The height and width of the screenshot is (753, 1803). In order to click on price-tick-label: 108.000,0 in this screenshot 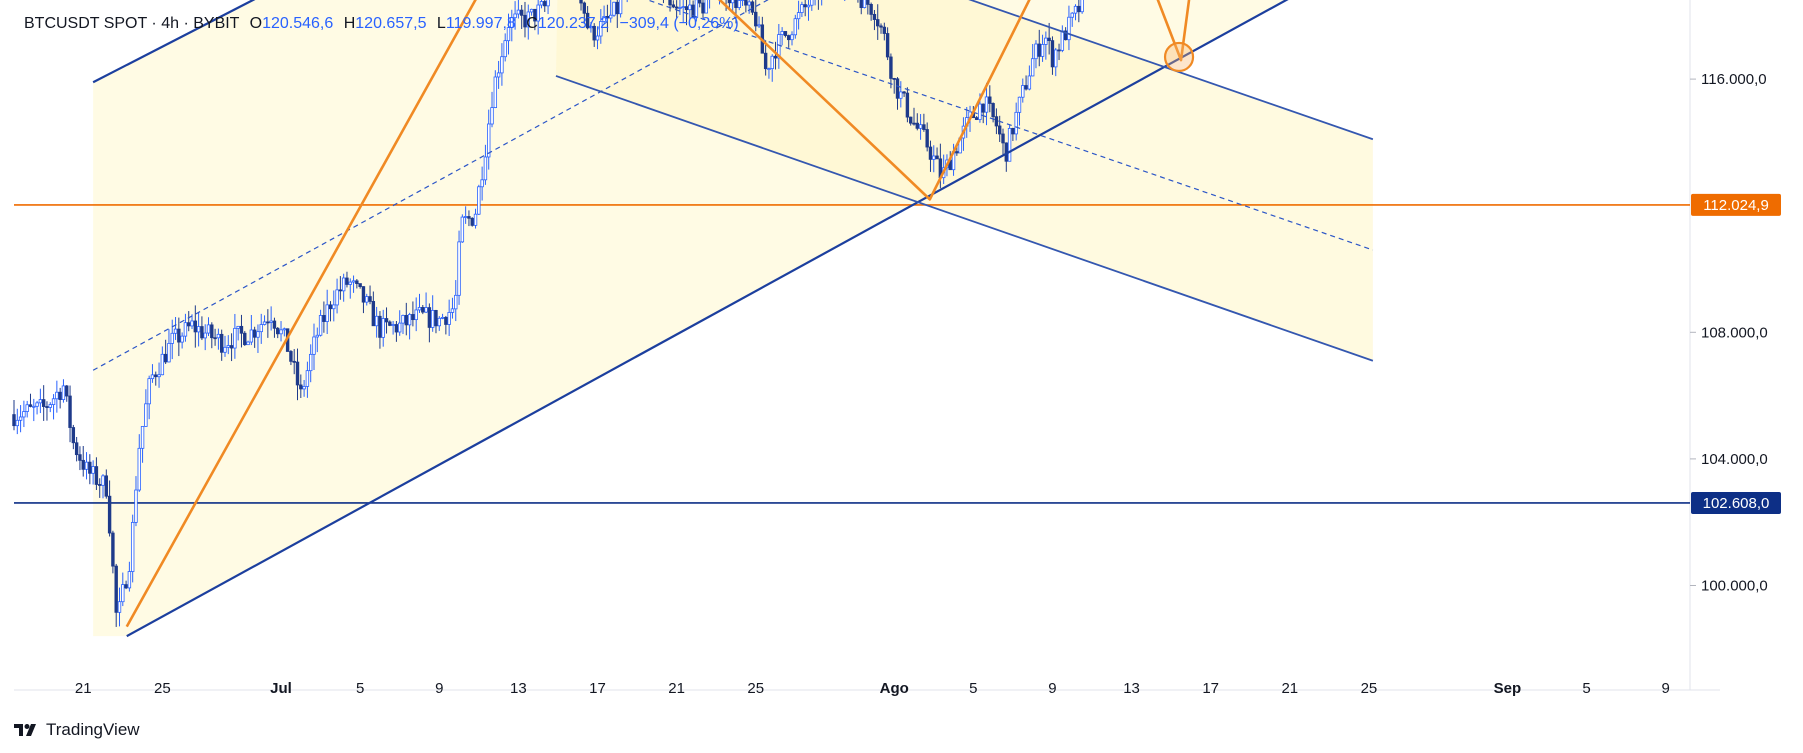, I will do `click(1734, 332)`.